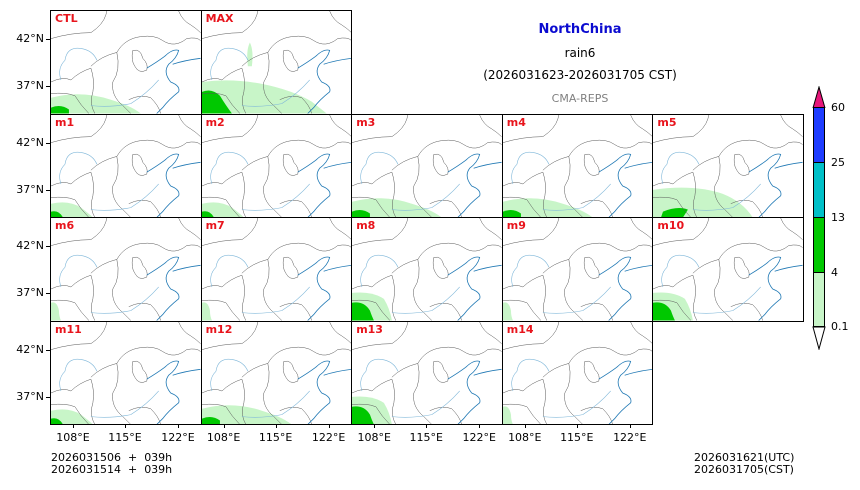  What do you see at coordinates (744, 469) in the screenshot?
I see `valid-time-cst: 2026031705(CST)` at bounding box center [744, 469].